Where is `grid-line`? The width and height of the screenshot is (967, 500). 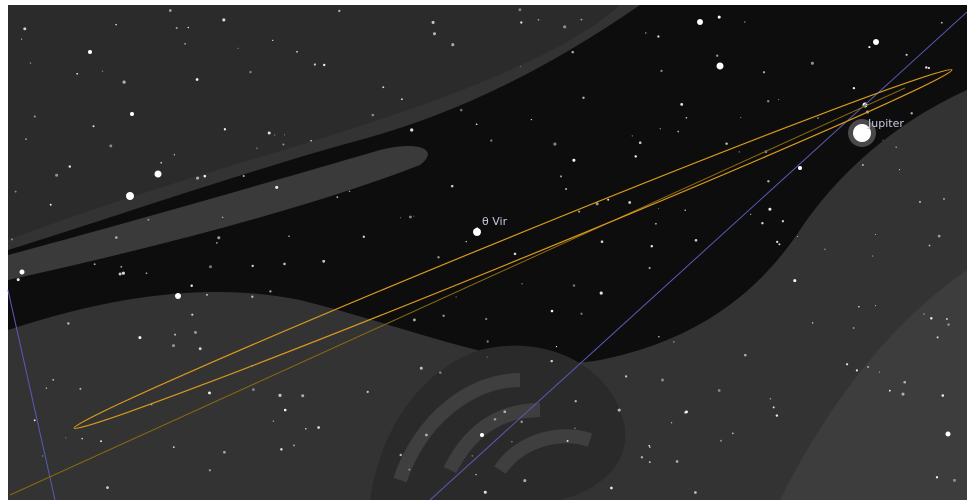
grid-line is located at coordinates (31, 394).